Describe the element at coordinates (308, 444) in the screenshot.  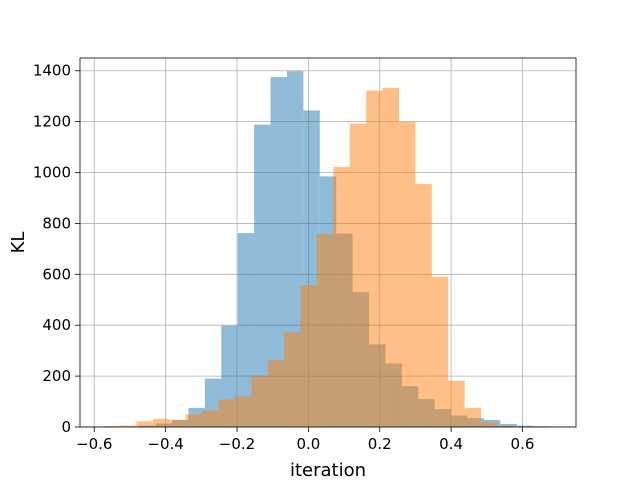
I see `x-tick-label: 0.0` at that location.